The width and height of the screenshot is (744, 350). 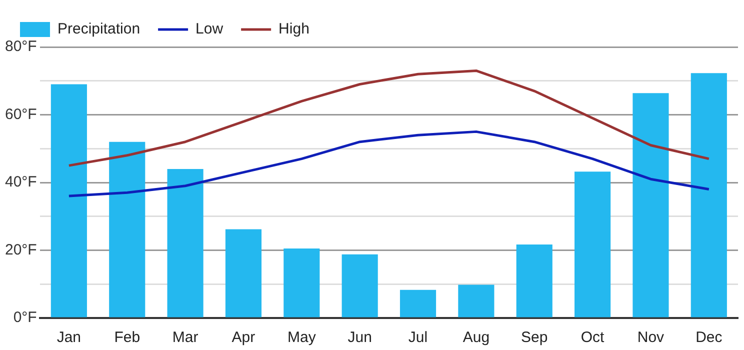 I want to click on y-tick-label: 60°F, so click(x=20, y=114).